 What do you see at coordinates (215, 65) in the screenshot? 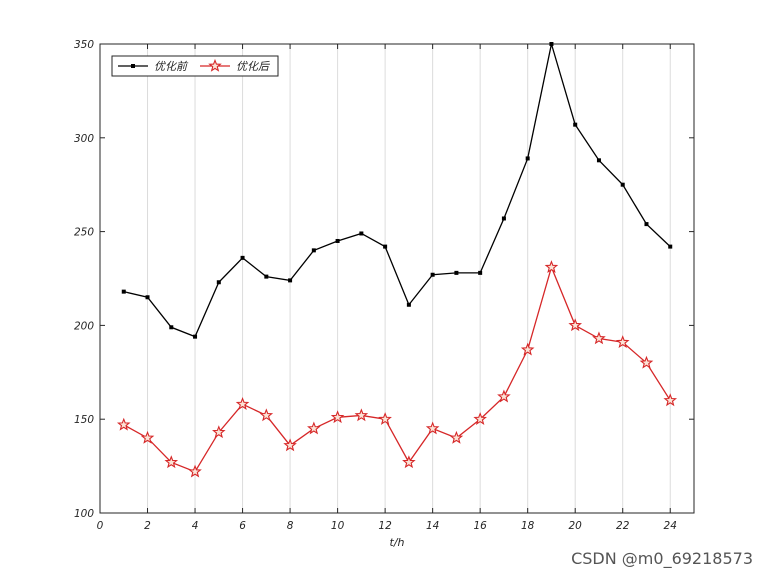
I see `star-marker-legend` at bounding box center [215, 65].